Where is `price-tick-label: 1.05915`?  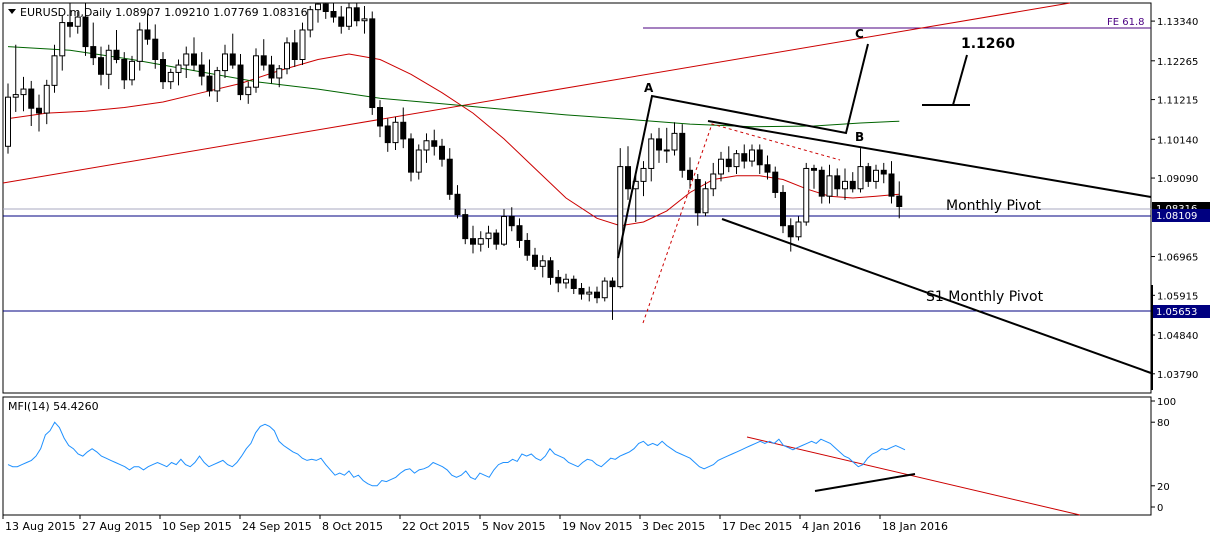
price-tick-label: 1.05915 is located at coordinates (1177, 296).